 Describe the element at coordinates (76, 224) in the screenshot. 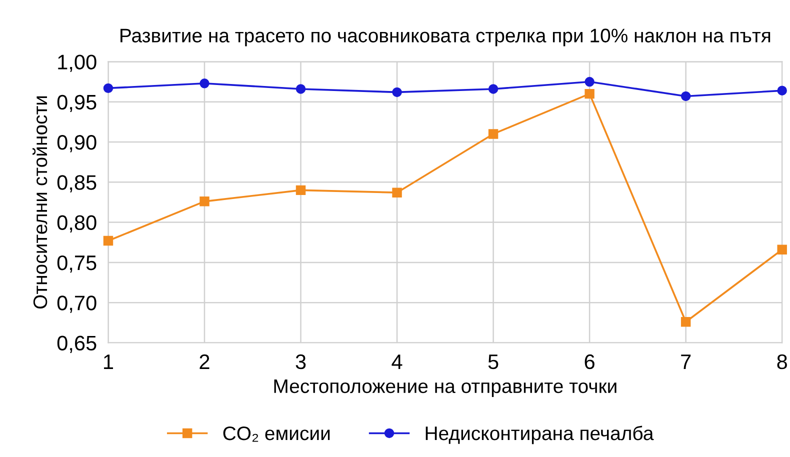

I see `y-tick-label: 0,80` at that location.